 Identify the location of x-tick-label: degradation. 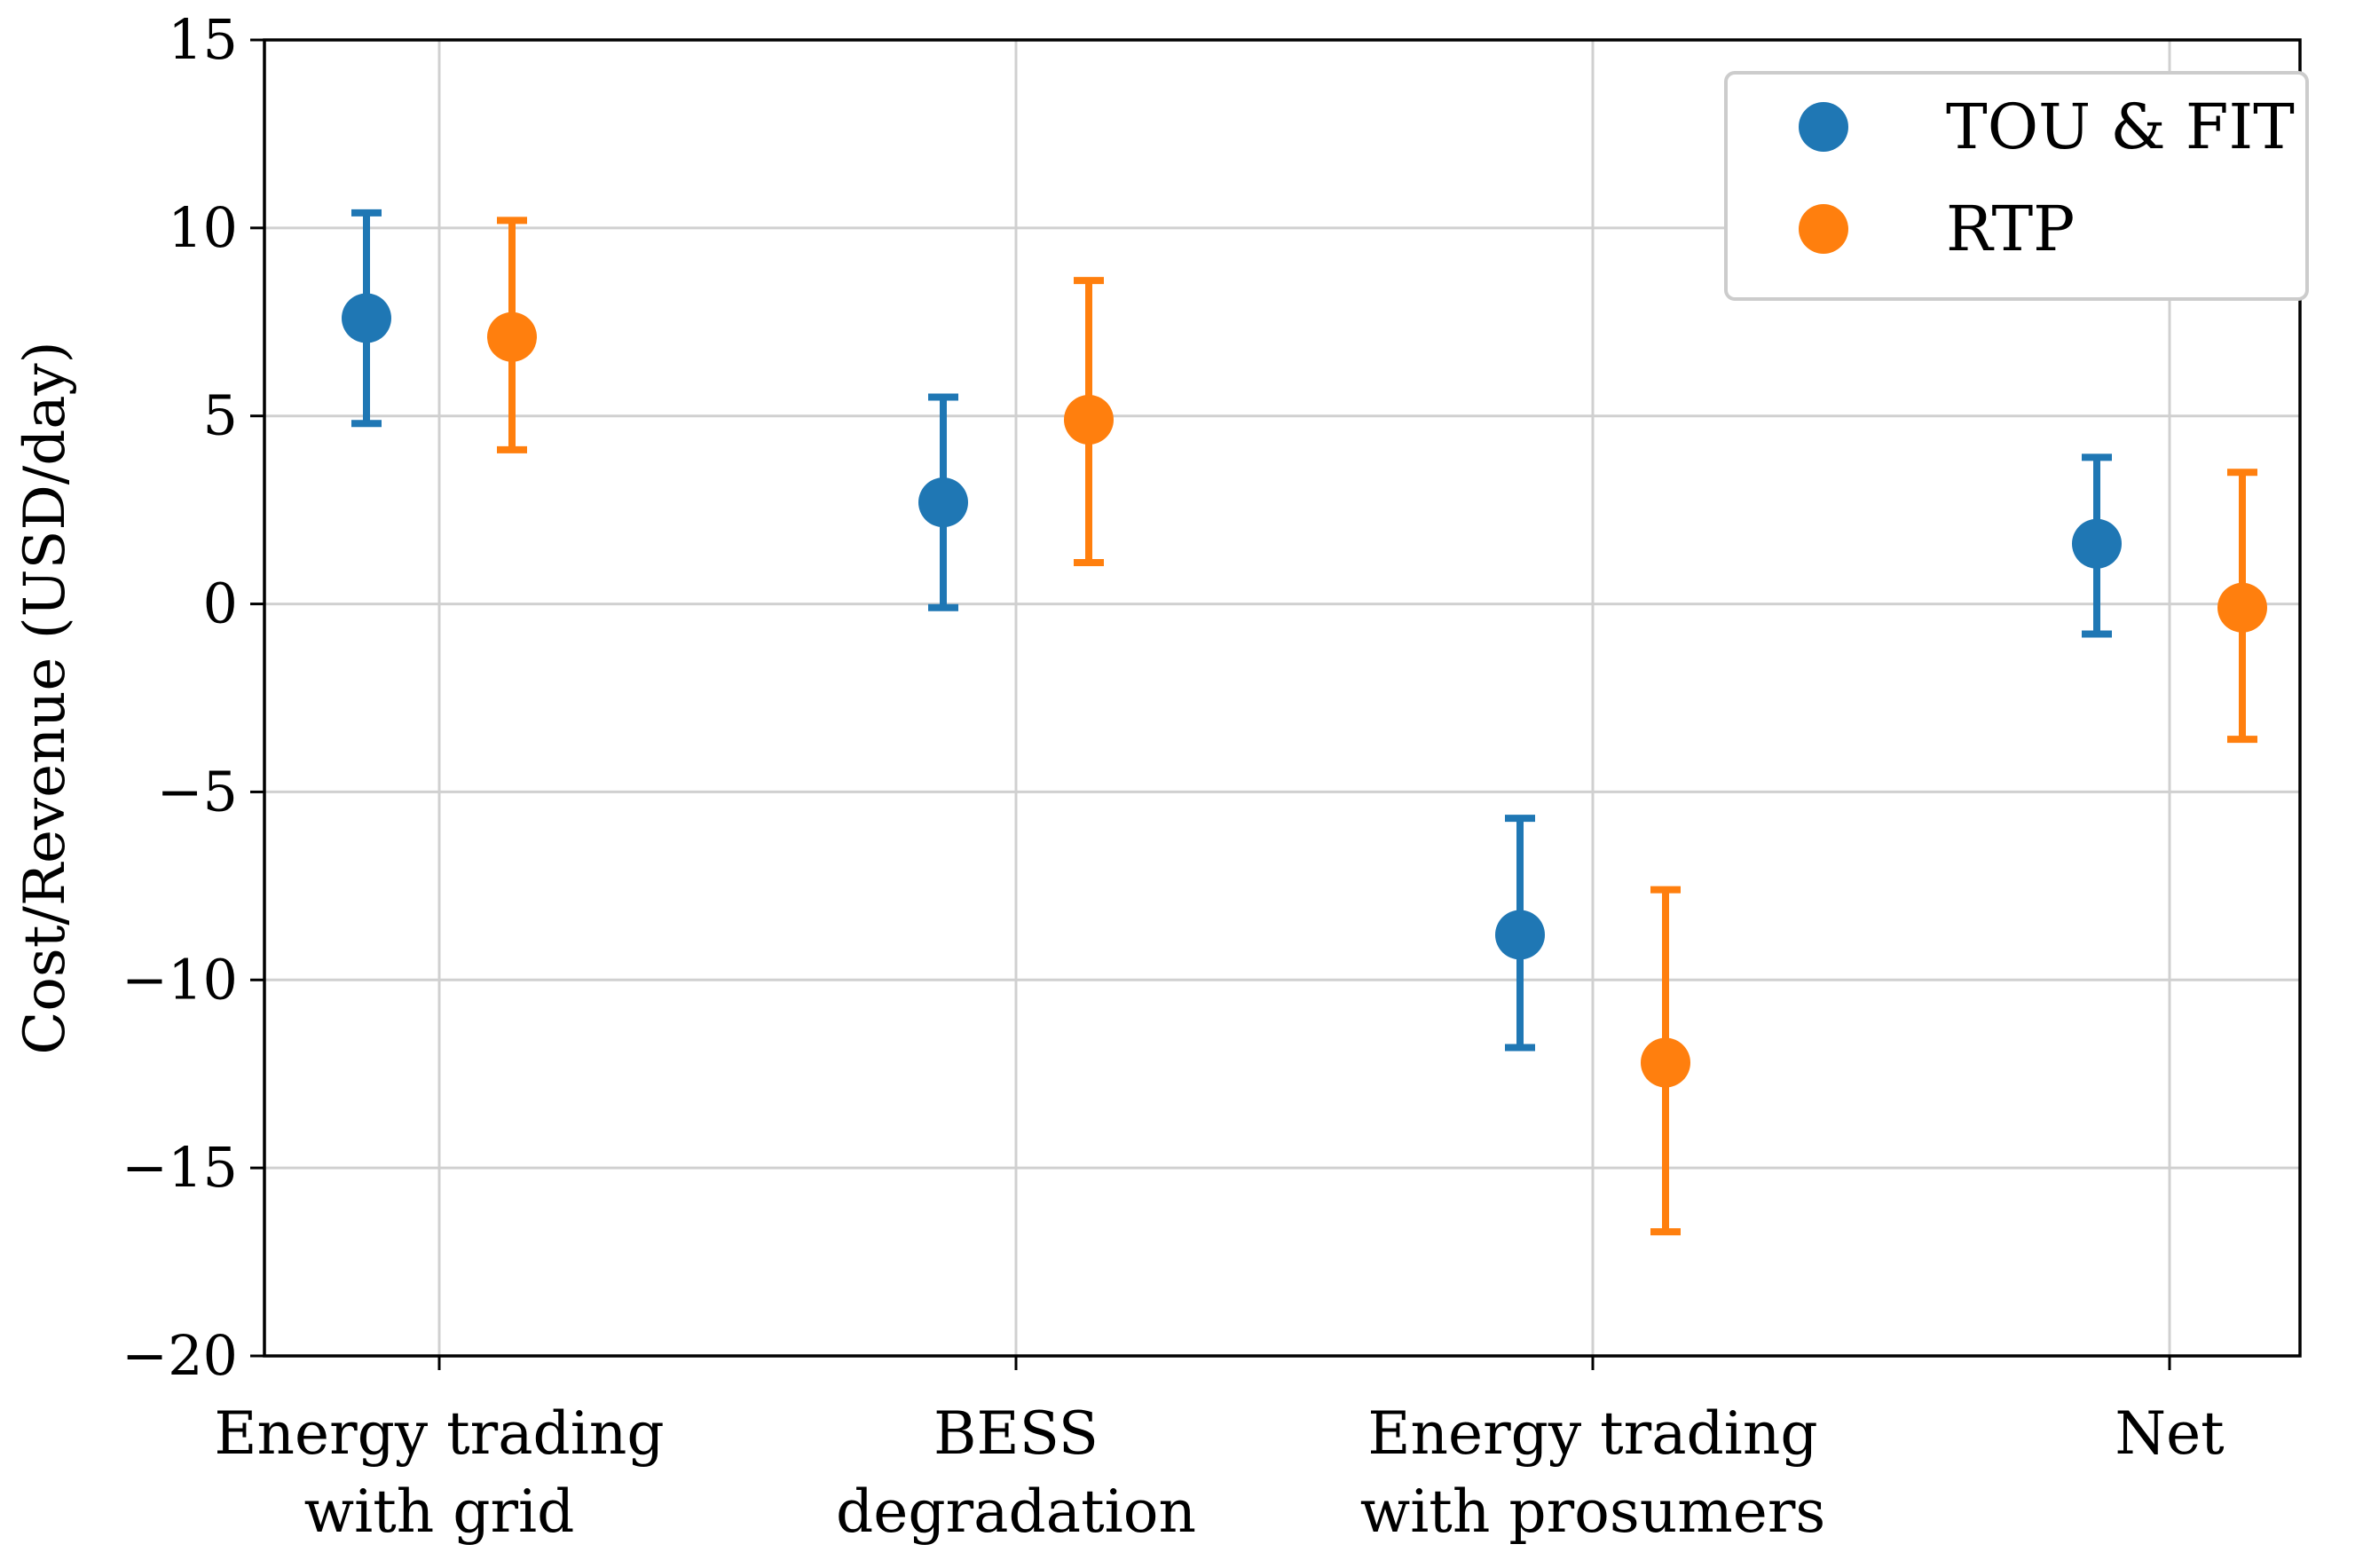
(1016, 1511).